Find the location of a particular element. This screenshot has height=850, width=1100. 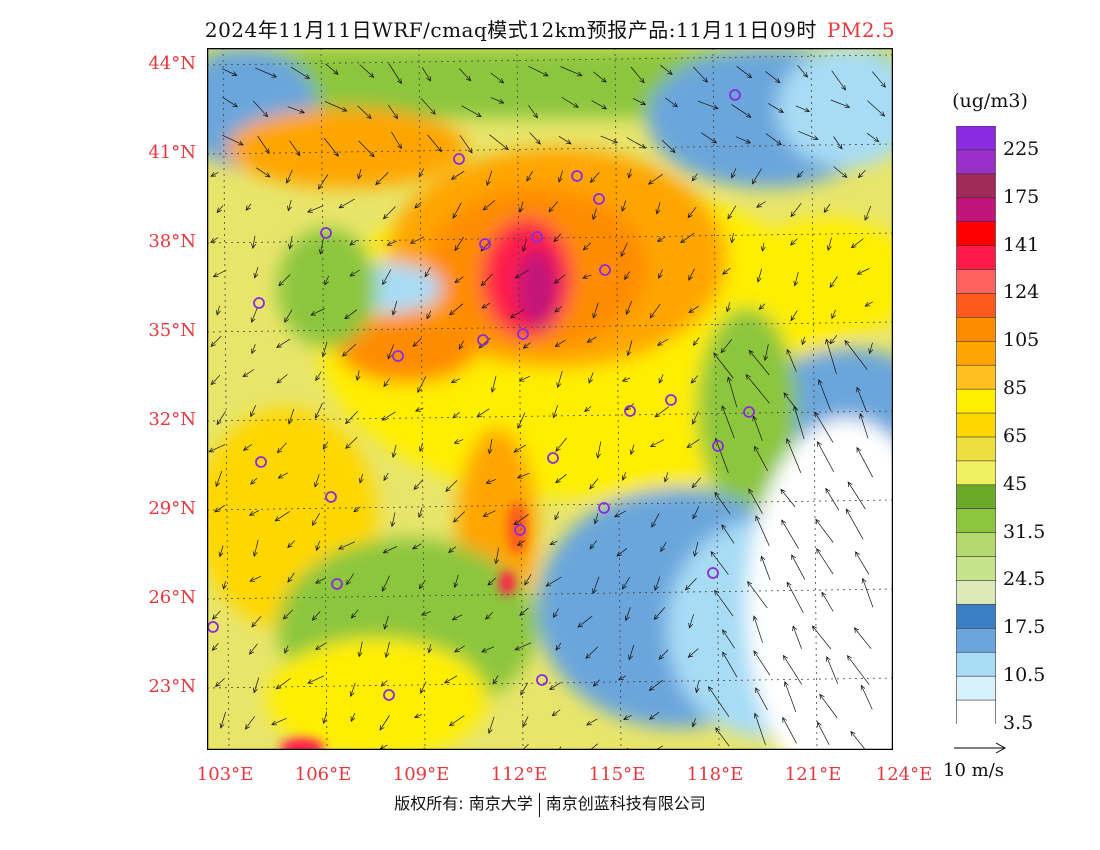

legend-level-label: 225 is located at coordinates (1021, 148).